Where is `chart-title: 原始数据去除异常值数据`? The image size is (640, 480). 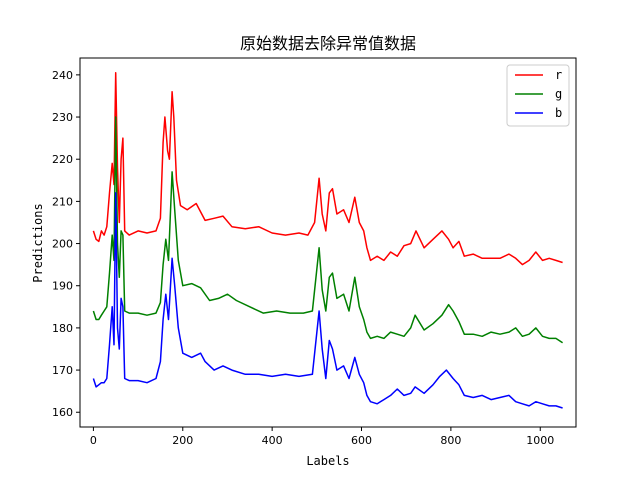 chart-title: 原始数据去除异常值数据 is located at coordinates (328, 43).